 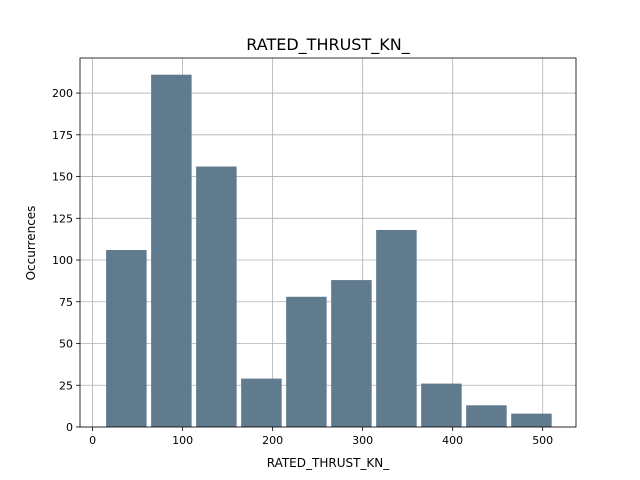 What do you see at coordinates (66, 302) in the screenshot?
I see `y-tick-label: 75` at bounding box center [66, 302].